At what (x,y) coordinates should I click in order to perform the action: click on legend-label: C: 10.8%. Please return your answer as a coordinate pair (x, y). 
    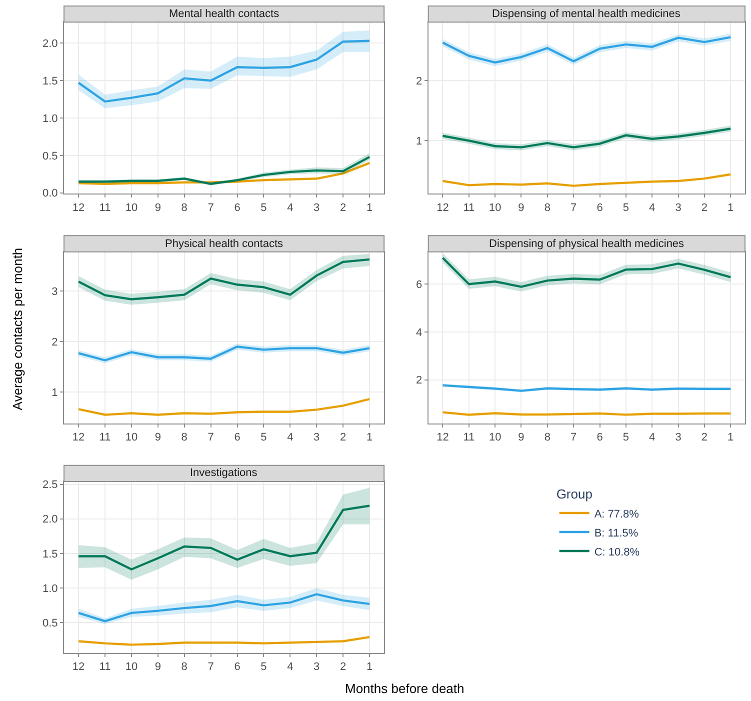
    Looking at the image, I should click on (617, 552).